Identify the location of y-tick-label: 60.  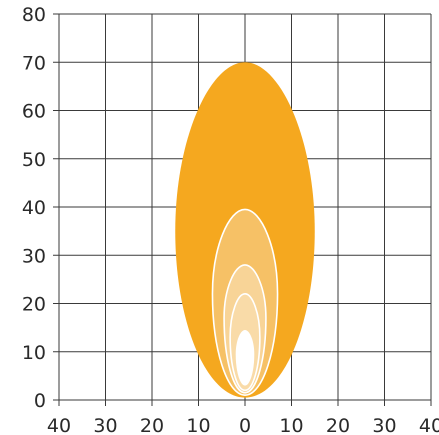
(34, 112).